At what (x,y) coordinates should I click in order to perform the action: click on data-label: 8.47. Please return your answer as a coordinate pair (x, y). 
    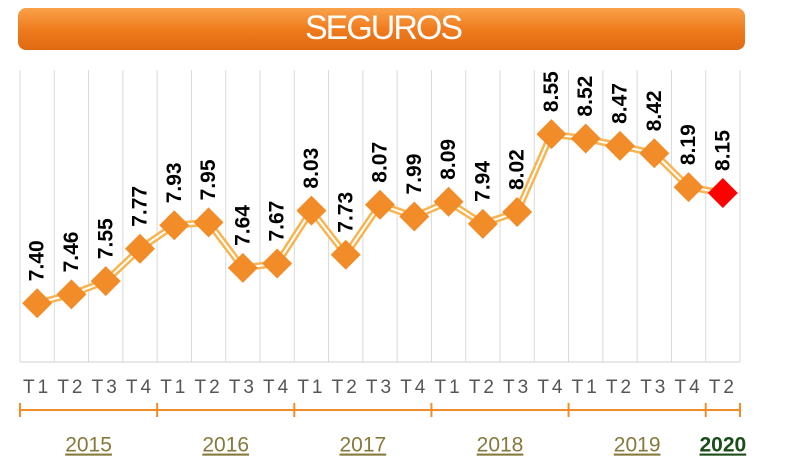
    Looking at the image, I should click on (620, 103).